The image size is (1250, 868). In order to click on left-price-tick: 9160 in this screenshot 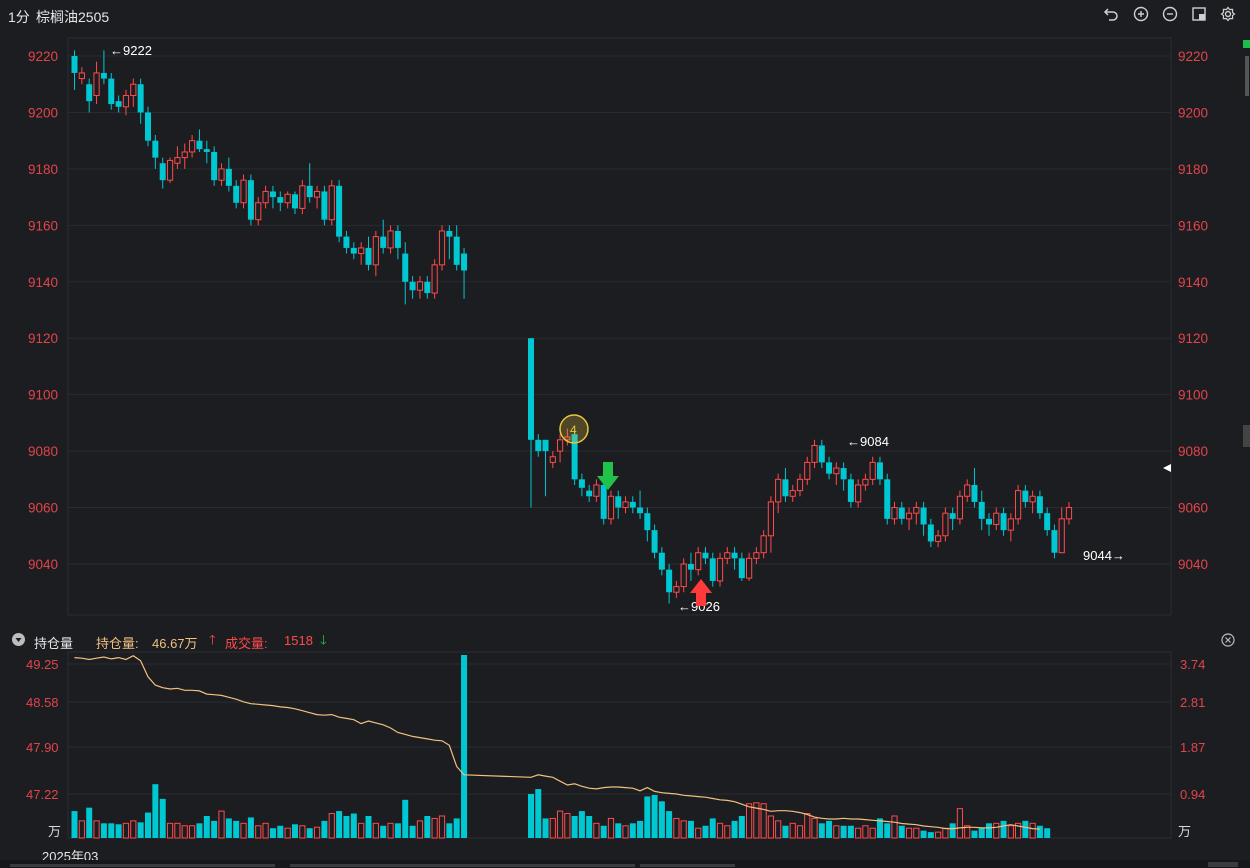, I will do `click(43, 225)`.